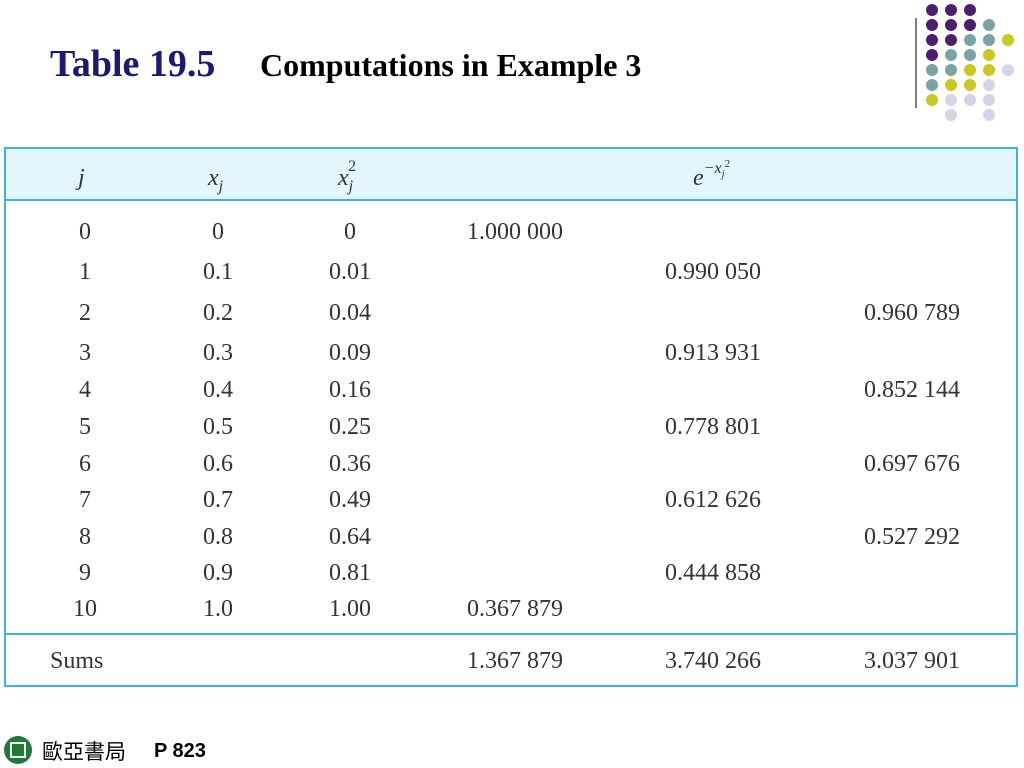 The width and height of the screenshot is (1024, 768). Describe the element at coordinates (350, 464) in the screenshot. I see `table-cell: 0.36` at that location.